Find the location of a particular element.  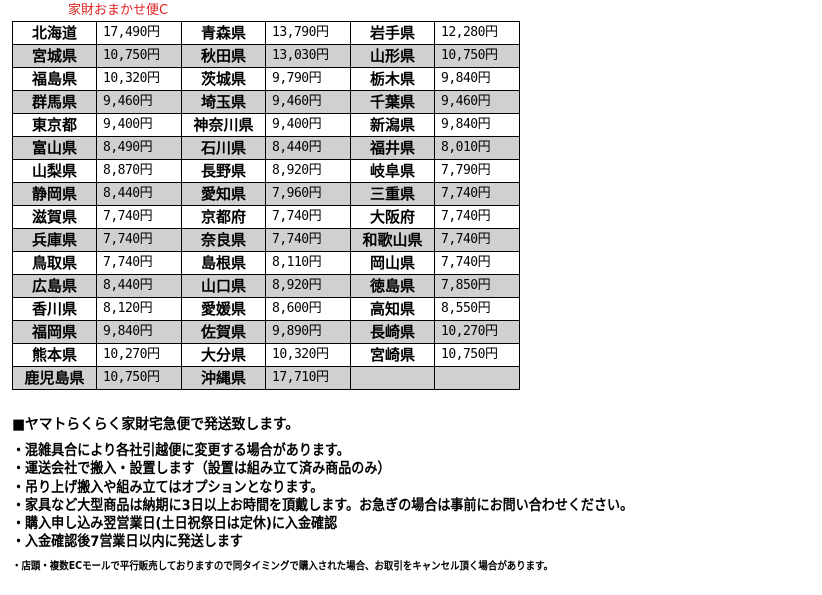

table-row: 鳥取県 7,740円 島根県 8,110円 岡山県 7,740円 is located at coordinates (266, 263).